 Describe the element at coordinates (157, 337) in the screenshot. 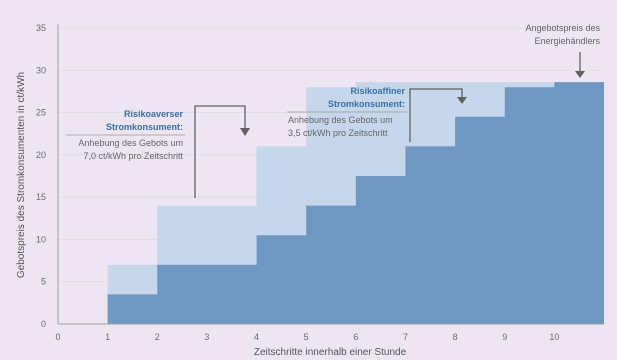

I see `x-tick-label-2: 2` at that location.